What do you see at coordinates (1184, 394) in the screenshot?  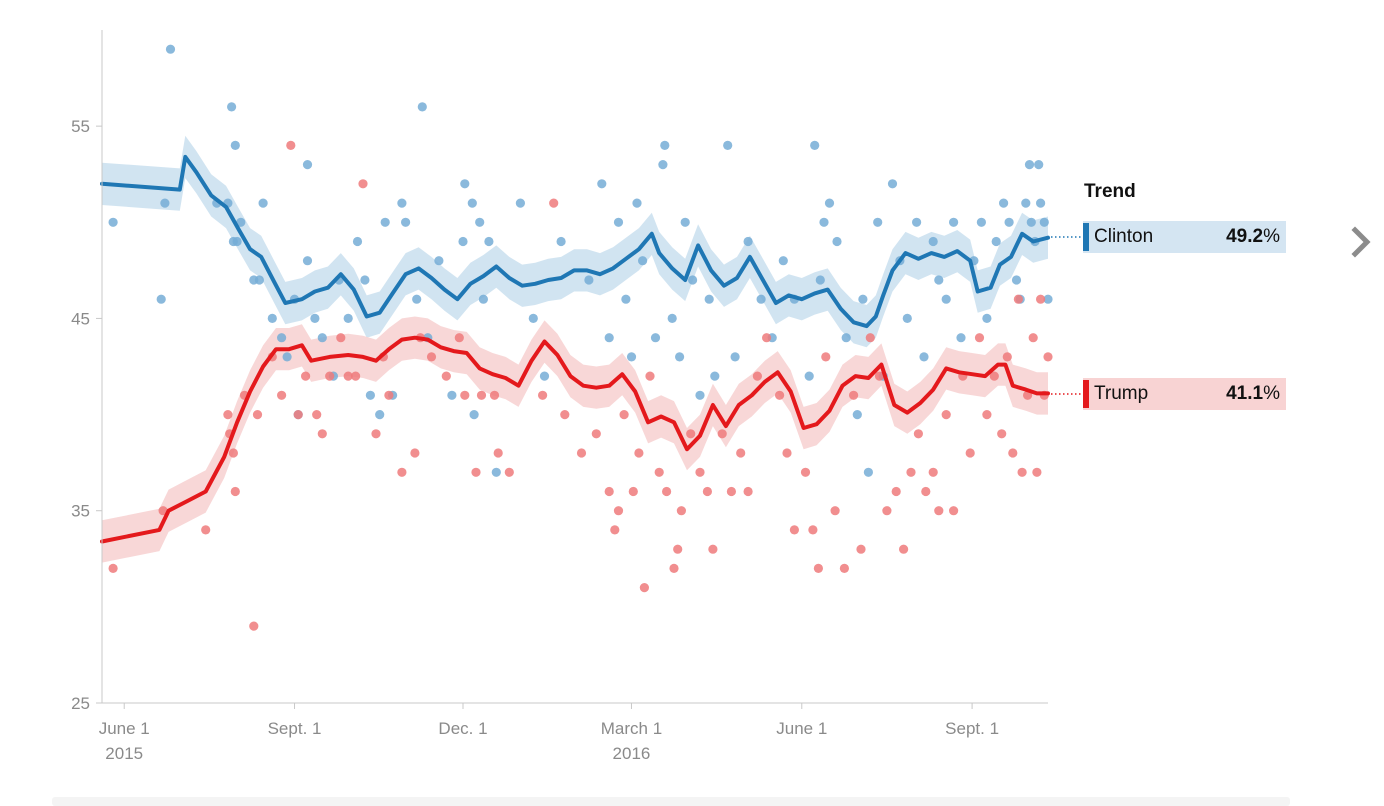 I see `legend-item-trump: Trump 41.1%` at bounding box center [1184, 394].